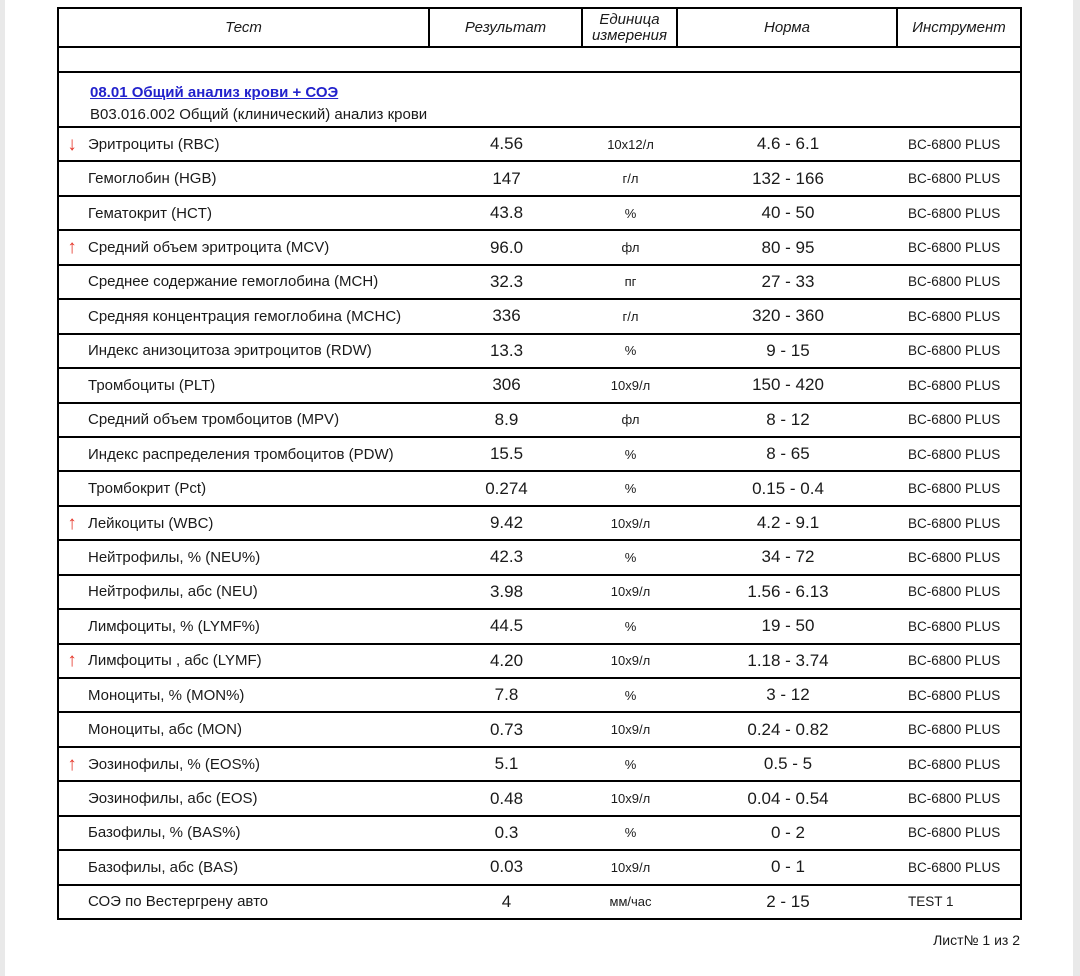 This screenshot has width=1080, height=976. What do you see at coordinates (178, 902) in the screenshot?
I see `test-name-cell: СОЭ по Вестергрену авто` at bounding box center [178, 902].